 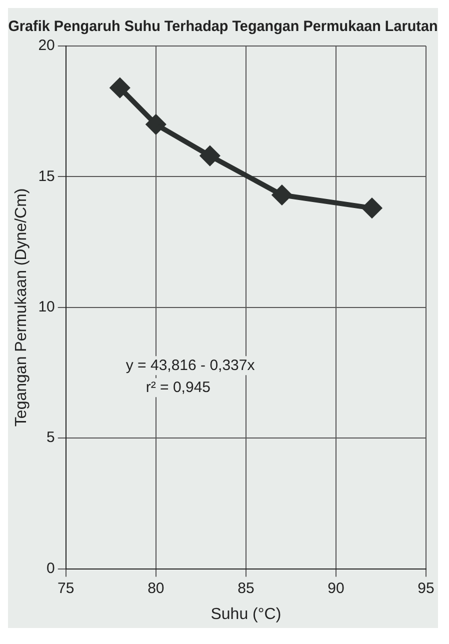 What do you see at coordinates (426, 588) in the screenshot?
I see `x-tick-label: 95` at bounding box center [426, 588].